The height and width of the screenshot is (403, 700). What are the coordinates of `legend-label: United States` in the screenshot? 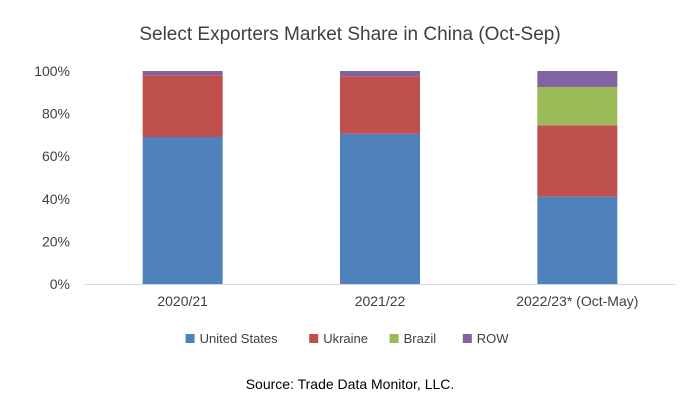 It's located at (239, 338).